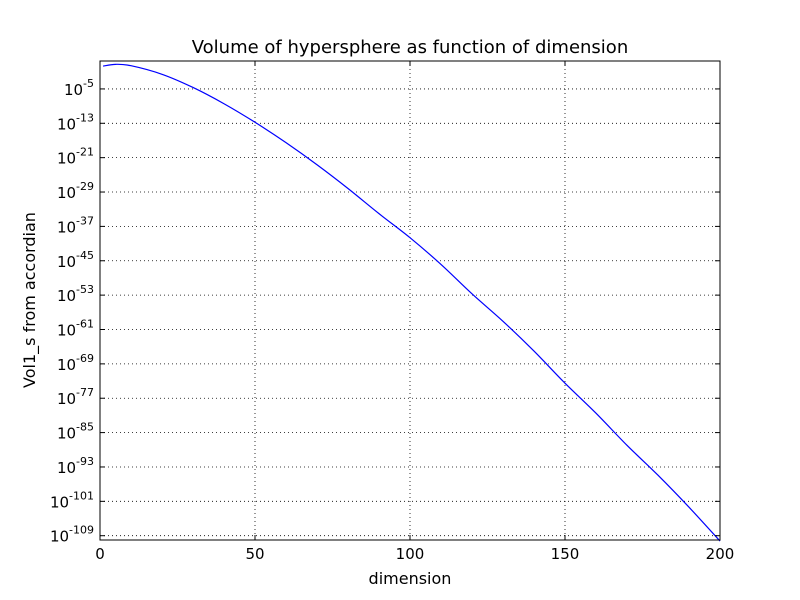 Image resolution: width=800 pixels, height=600 pixels. What do you see at coordinates (72, 500) in the screenshot?
I see `y-tick-label: 10-101` at bounding box center [72, 500].